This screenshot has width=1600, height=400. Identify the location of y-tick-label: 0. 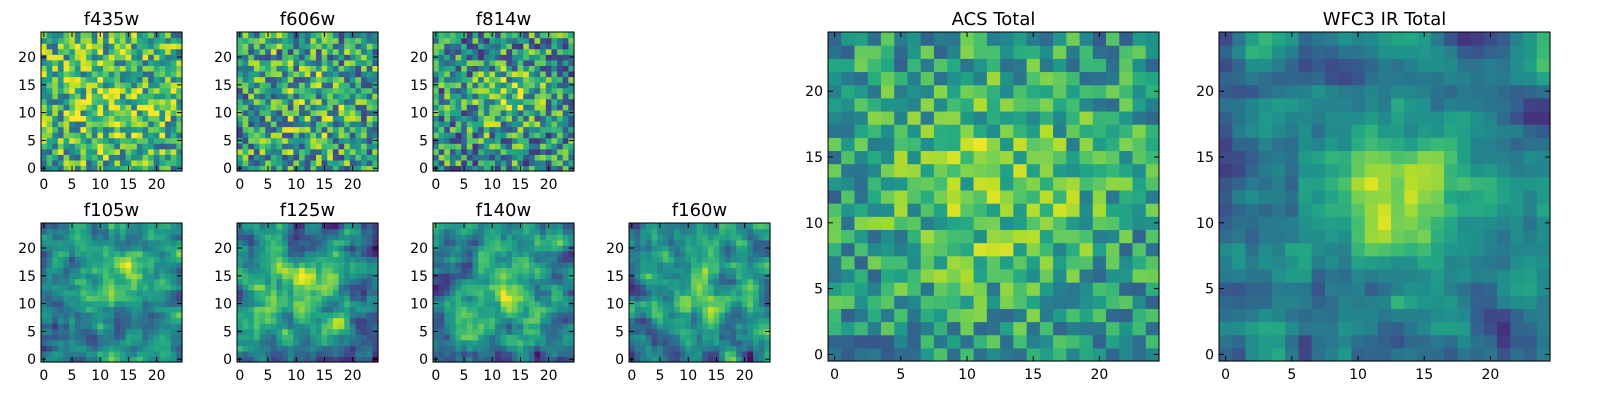
(423, 360).